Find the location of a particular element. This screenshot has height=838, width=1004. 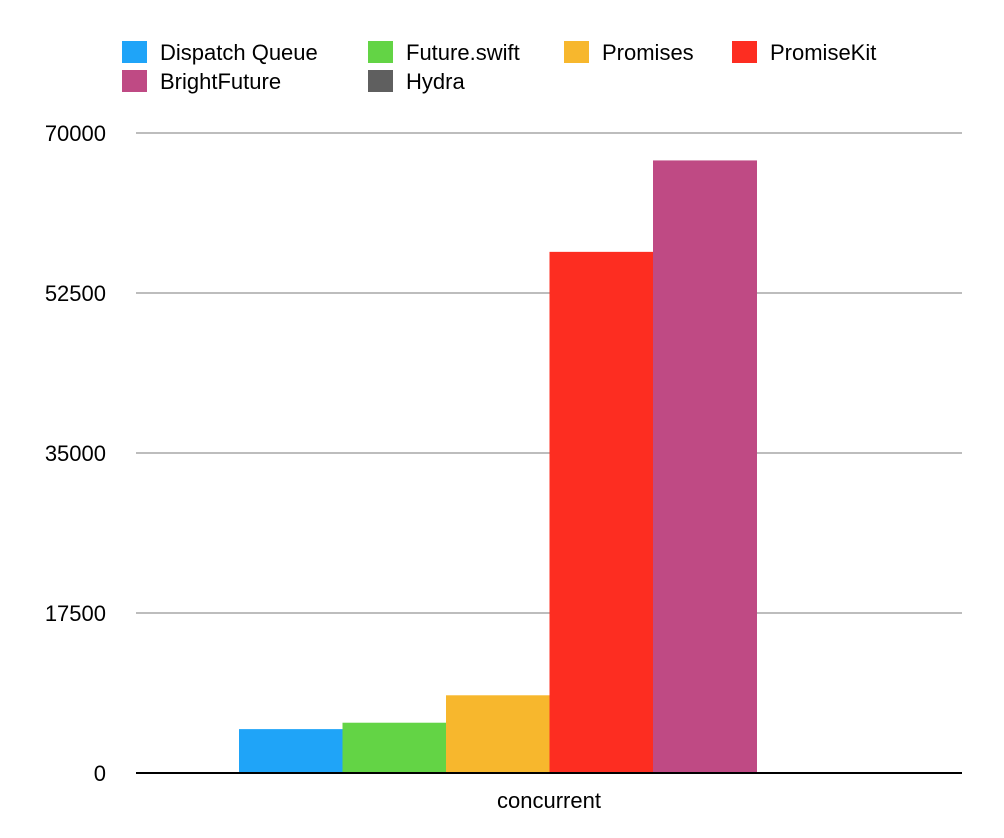

legend-item: BrightFuture is located at coordinates (201, 81).